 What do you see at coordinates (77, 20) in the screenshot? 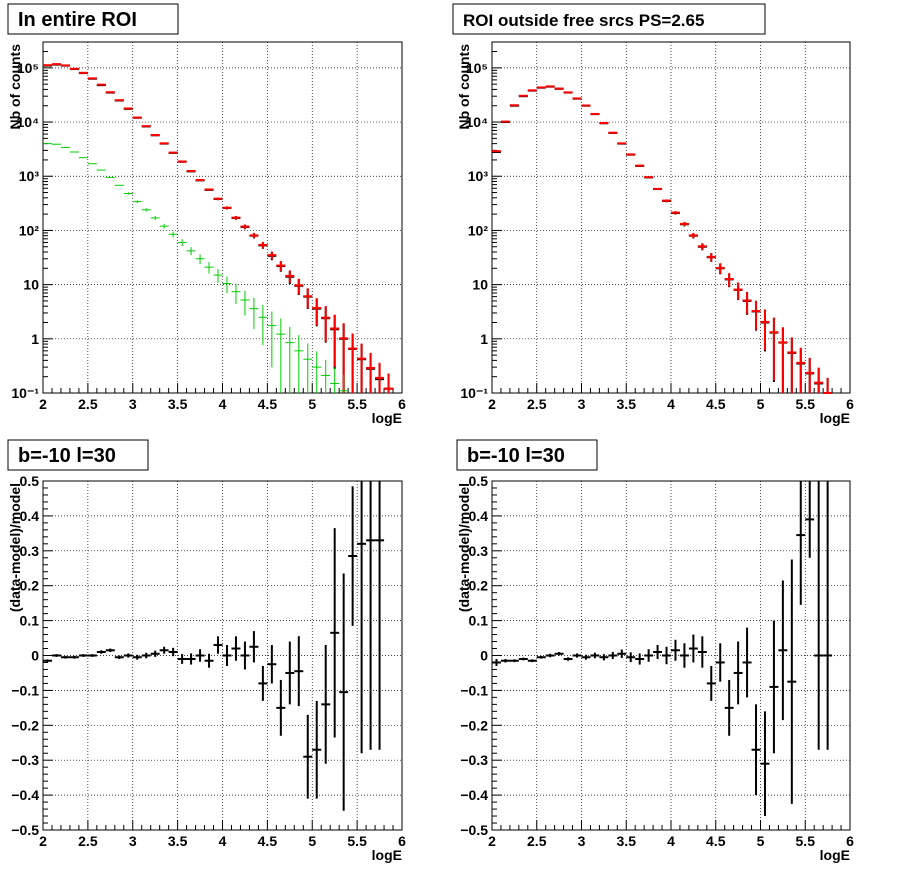
I see `chart-title: In entire ROI` at bounding box center [77, 20].